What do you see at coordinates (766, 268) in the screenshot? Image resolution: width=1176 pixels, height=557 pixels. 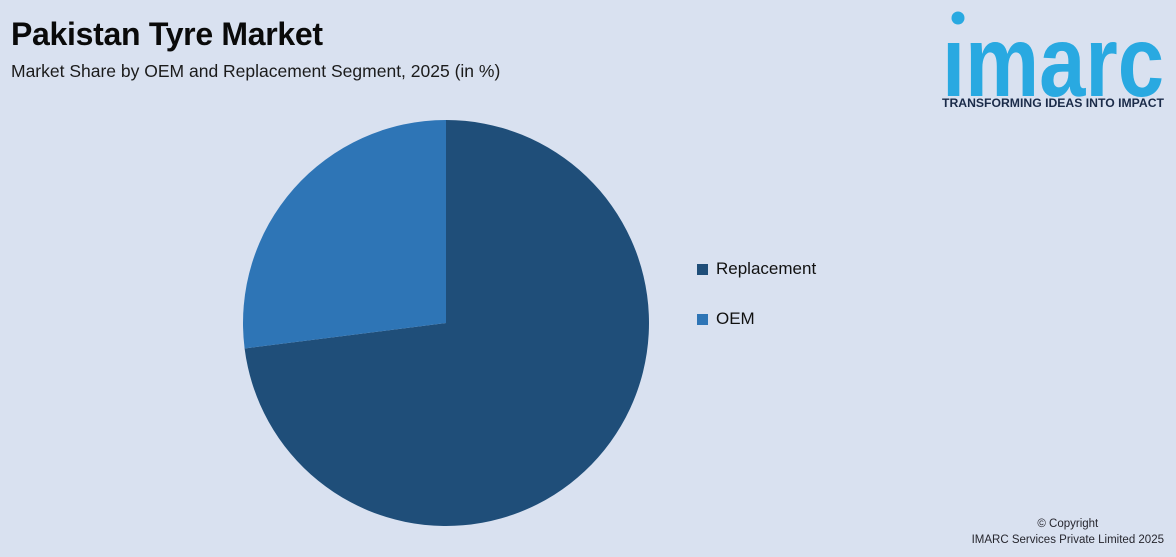 I see `legend-label-replacement: Replacement` at bounding box center [766, 268].